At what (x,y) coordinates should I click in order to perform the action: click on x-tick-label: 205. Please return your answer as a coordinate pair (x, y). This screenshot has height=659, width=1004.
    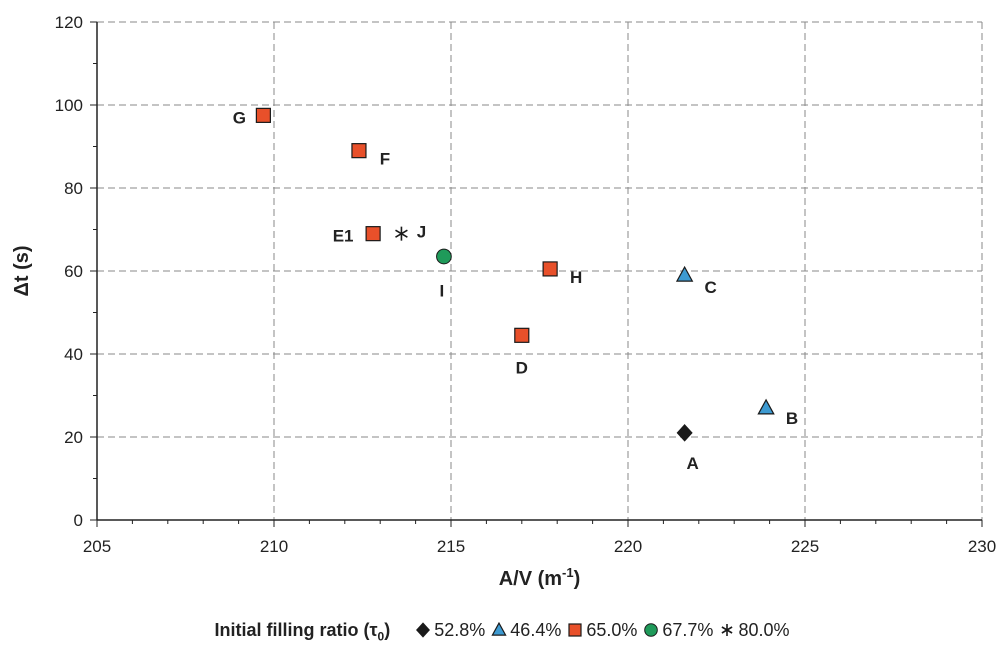
    Looking at the image, I should click on (97, 546).